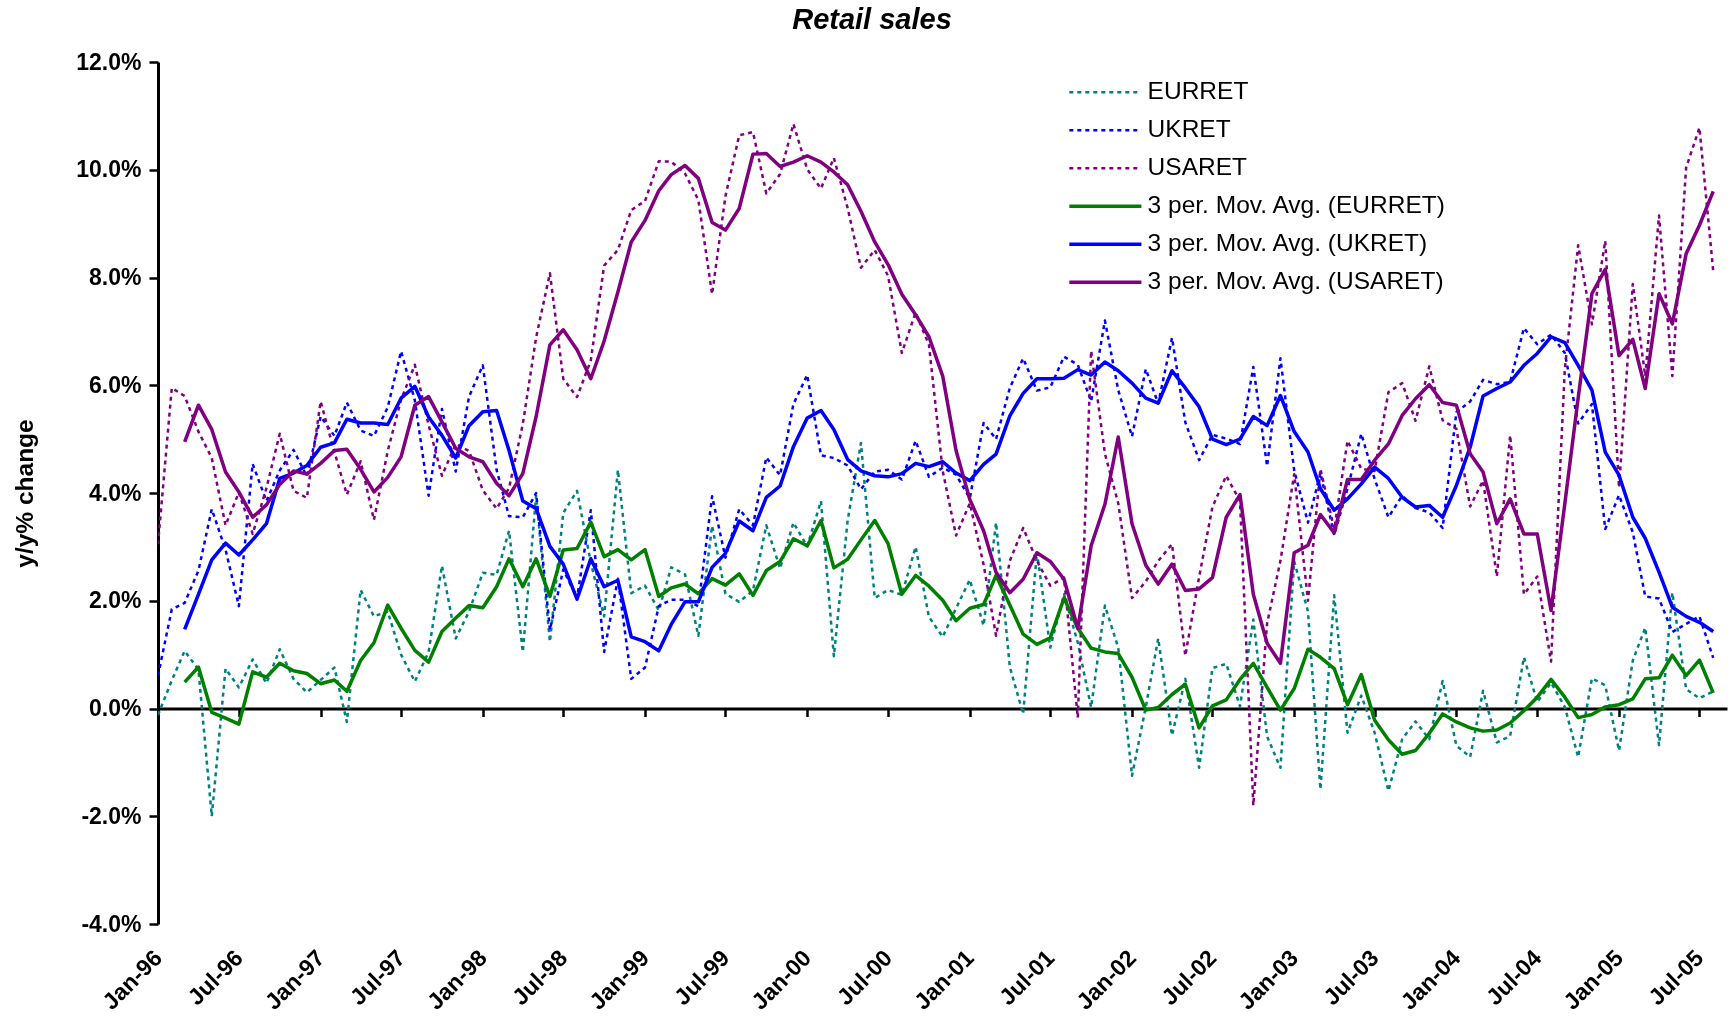  What do you see at coordinates (109, 169) in the screenshot?
I see `y-tick-label: 10.0%` at bounding box center [109, 169].